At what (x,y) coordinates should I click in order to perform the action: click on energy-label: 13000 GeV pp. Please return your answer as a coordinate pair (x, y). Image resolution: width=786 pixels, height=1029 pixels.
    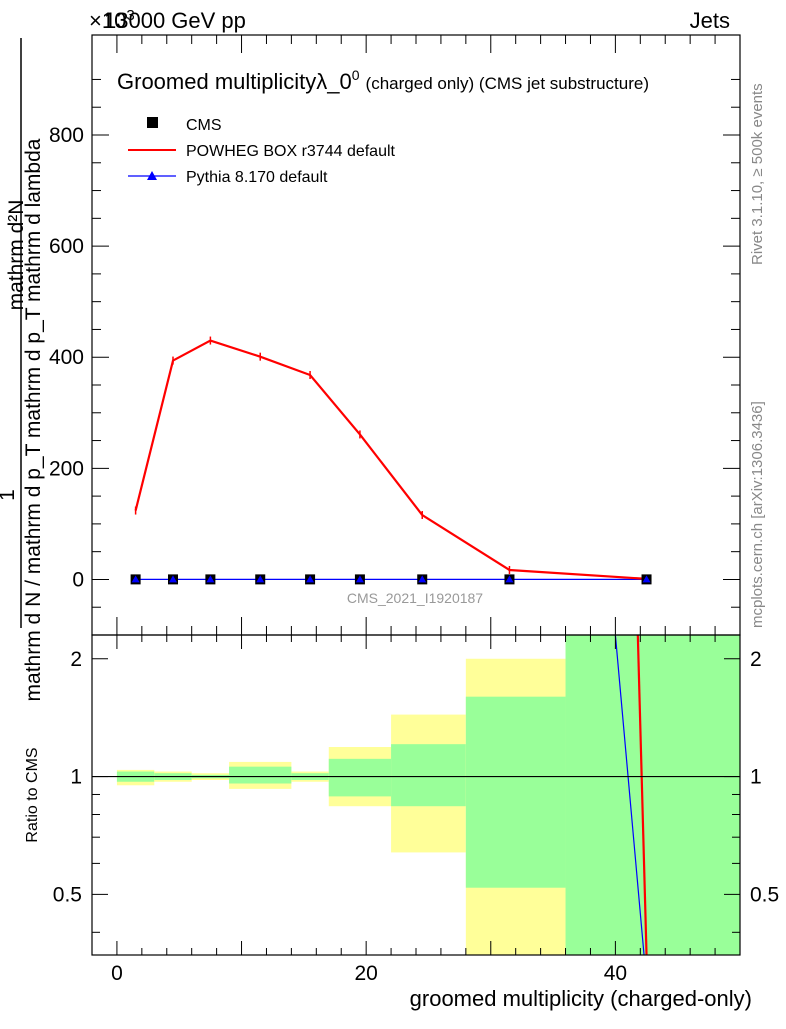
    Looking at the image, I should click on (175, 20).